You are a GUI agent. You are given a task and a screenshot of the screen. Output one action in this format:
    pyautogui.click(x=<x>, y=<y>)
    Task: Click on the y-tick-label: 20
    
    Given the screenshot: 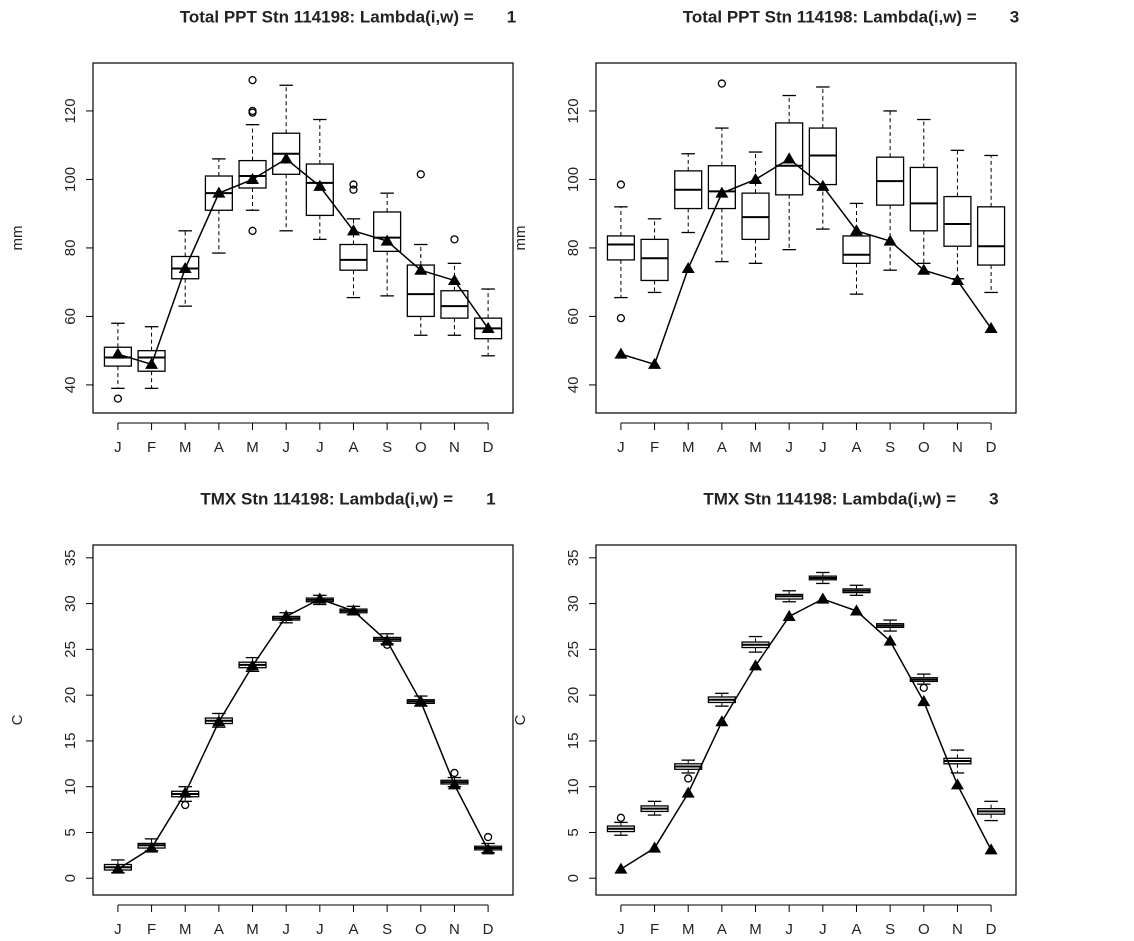 What is the action you would take?
    pyautogui.click(x=573, y=695)
    